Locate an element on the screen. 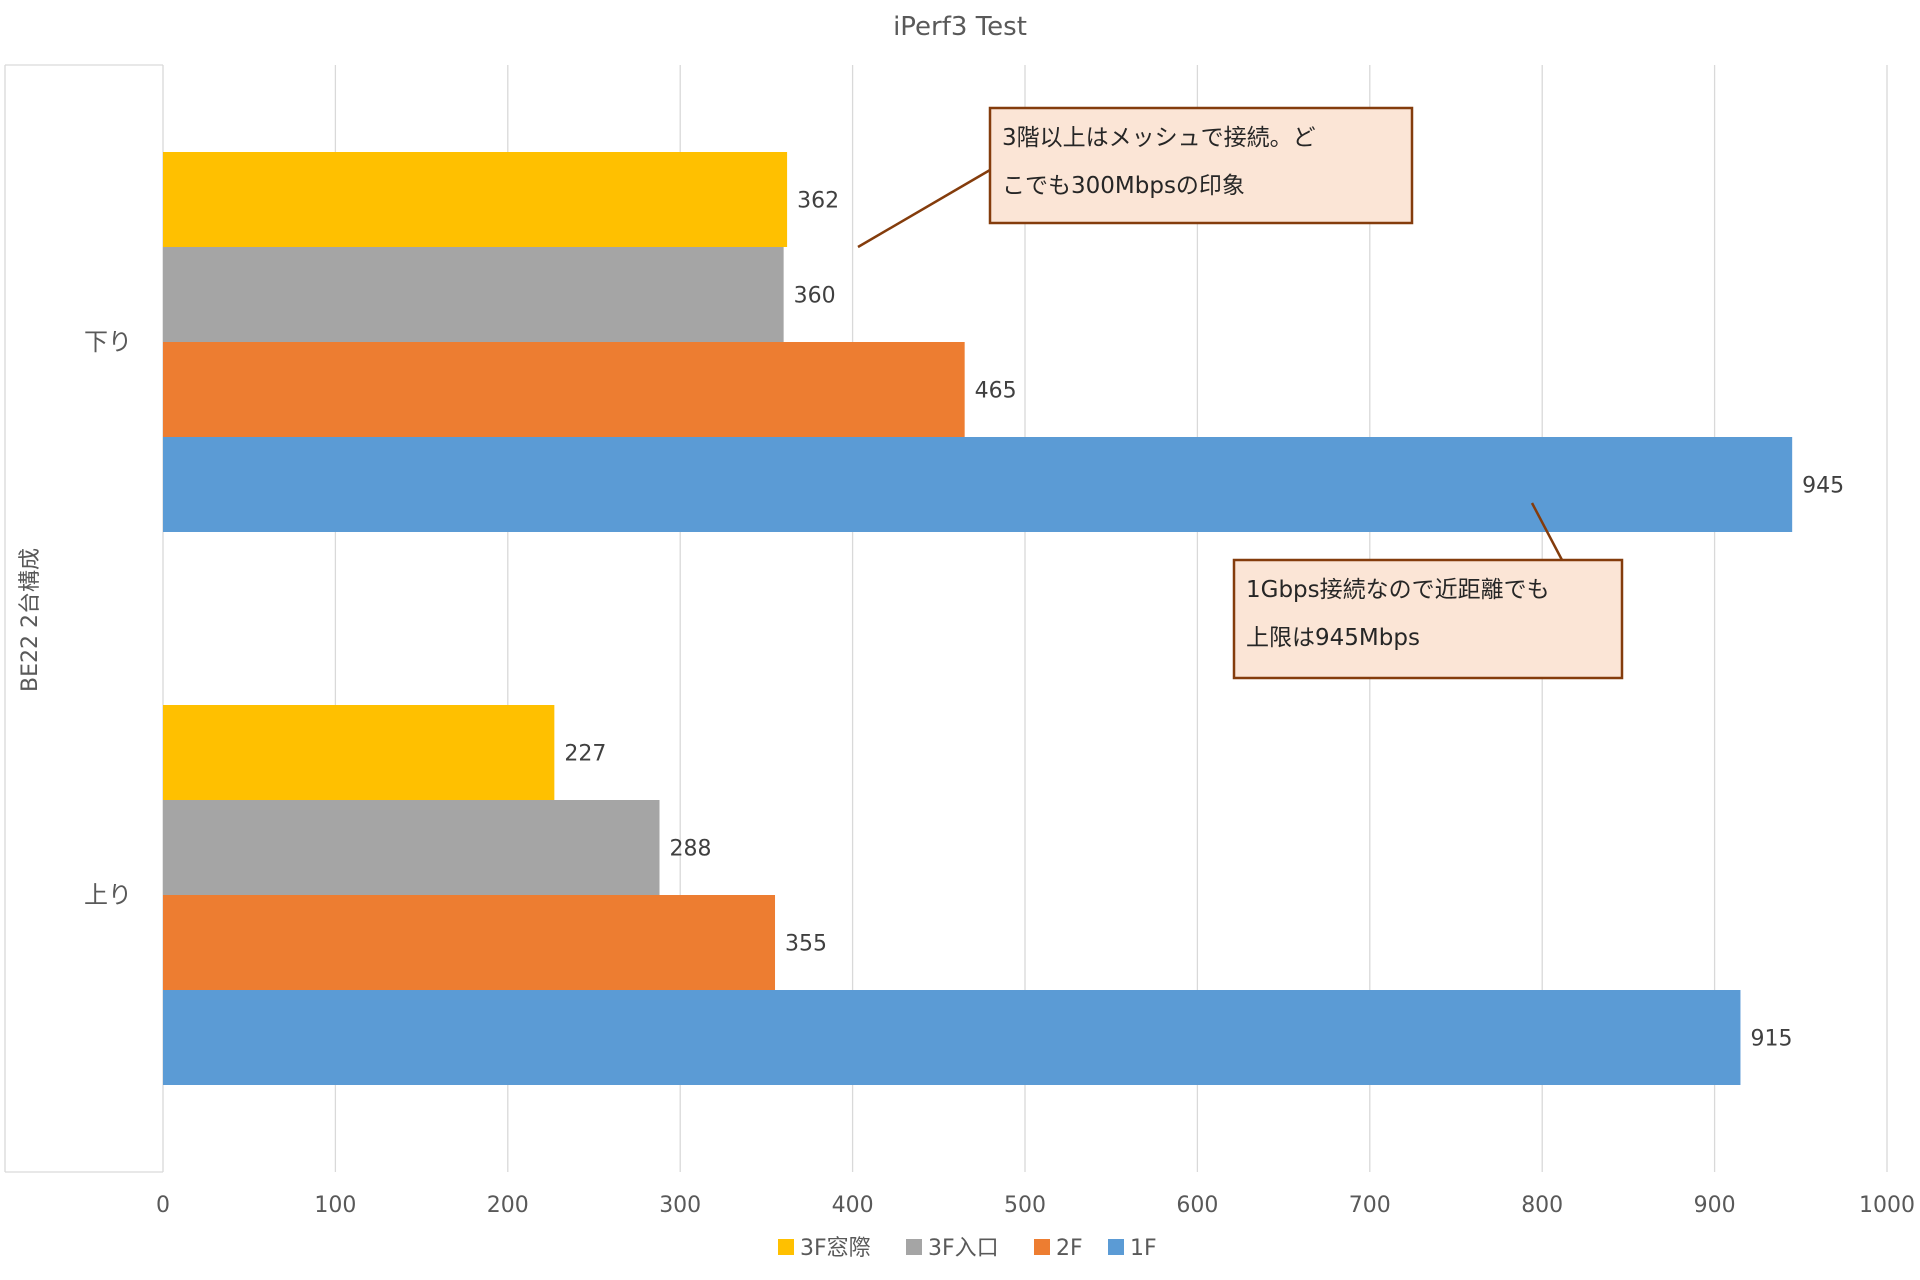 This screenshot has width=1920, height=1280. legend-item: 2F is located at coordinates (1058, 1248).